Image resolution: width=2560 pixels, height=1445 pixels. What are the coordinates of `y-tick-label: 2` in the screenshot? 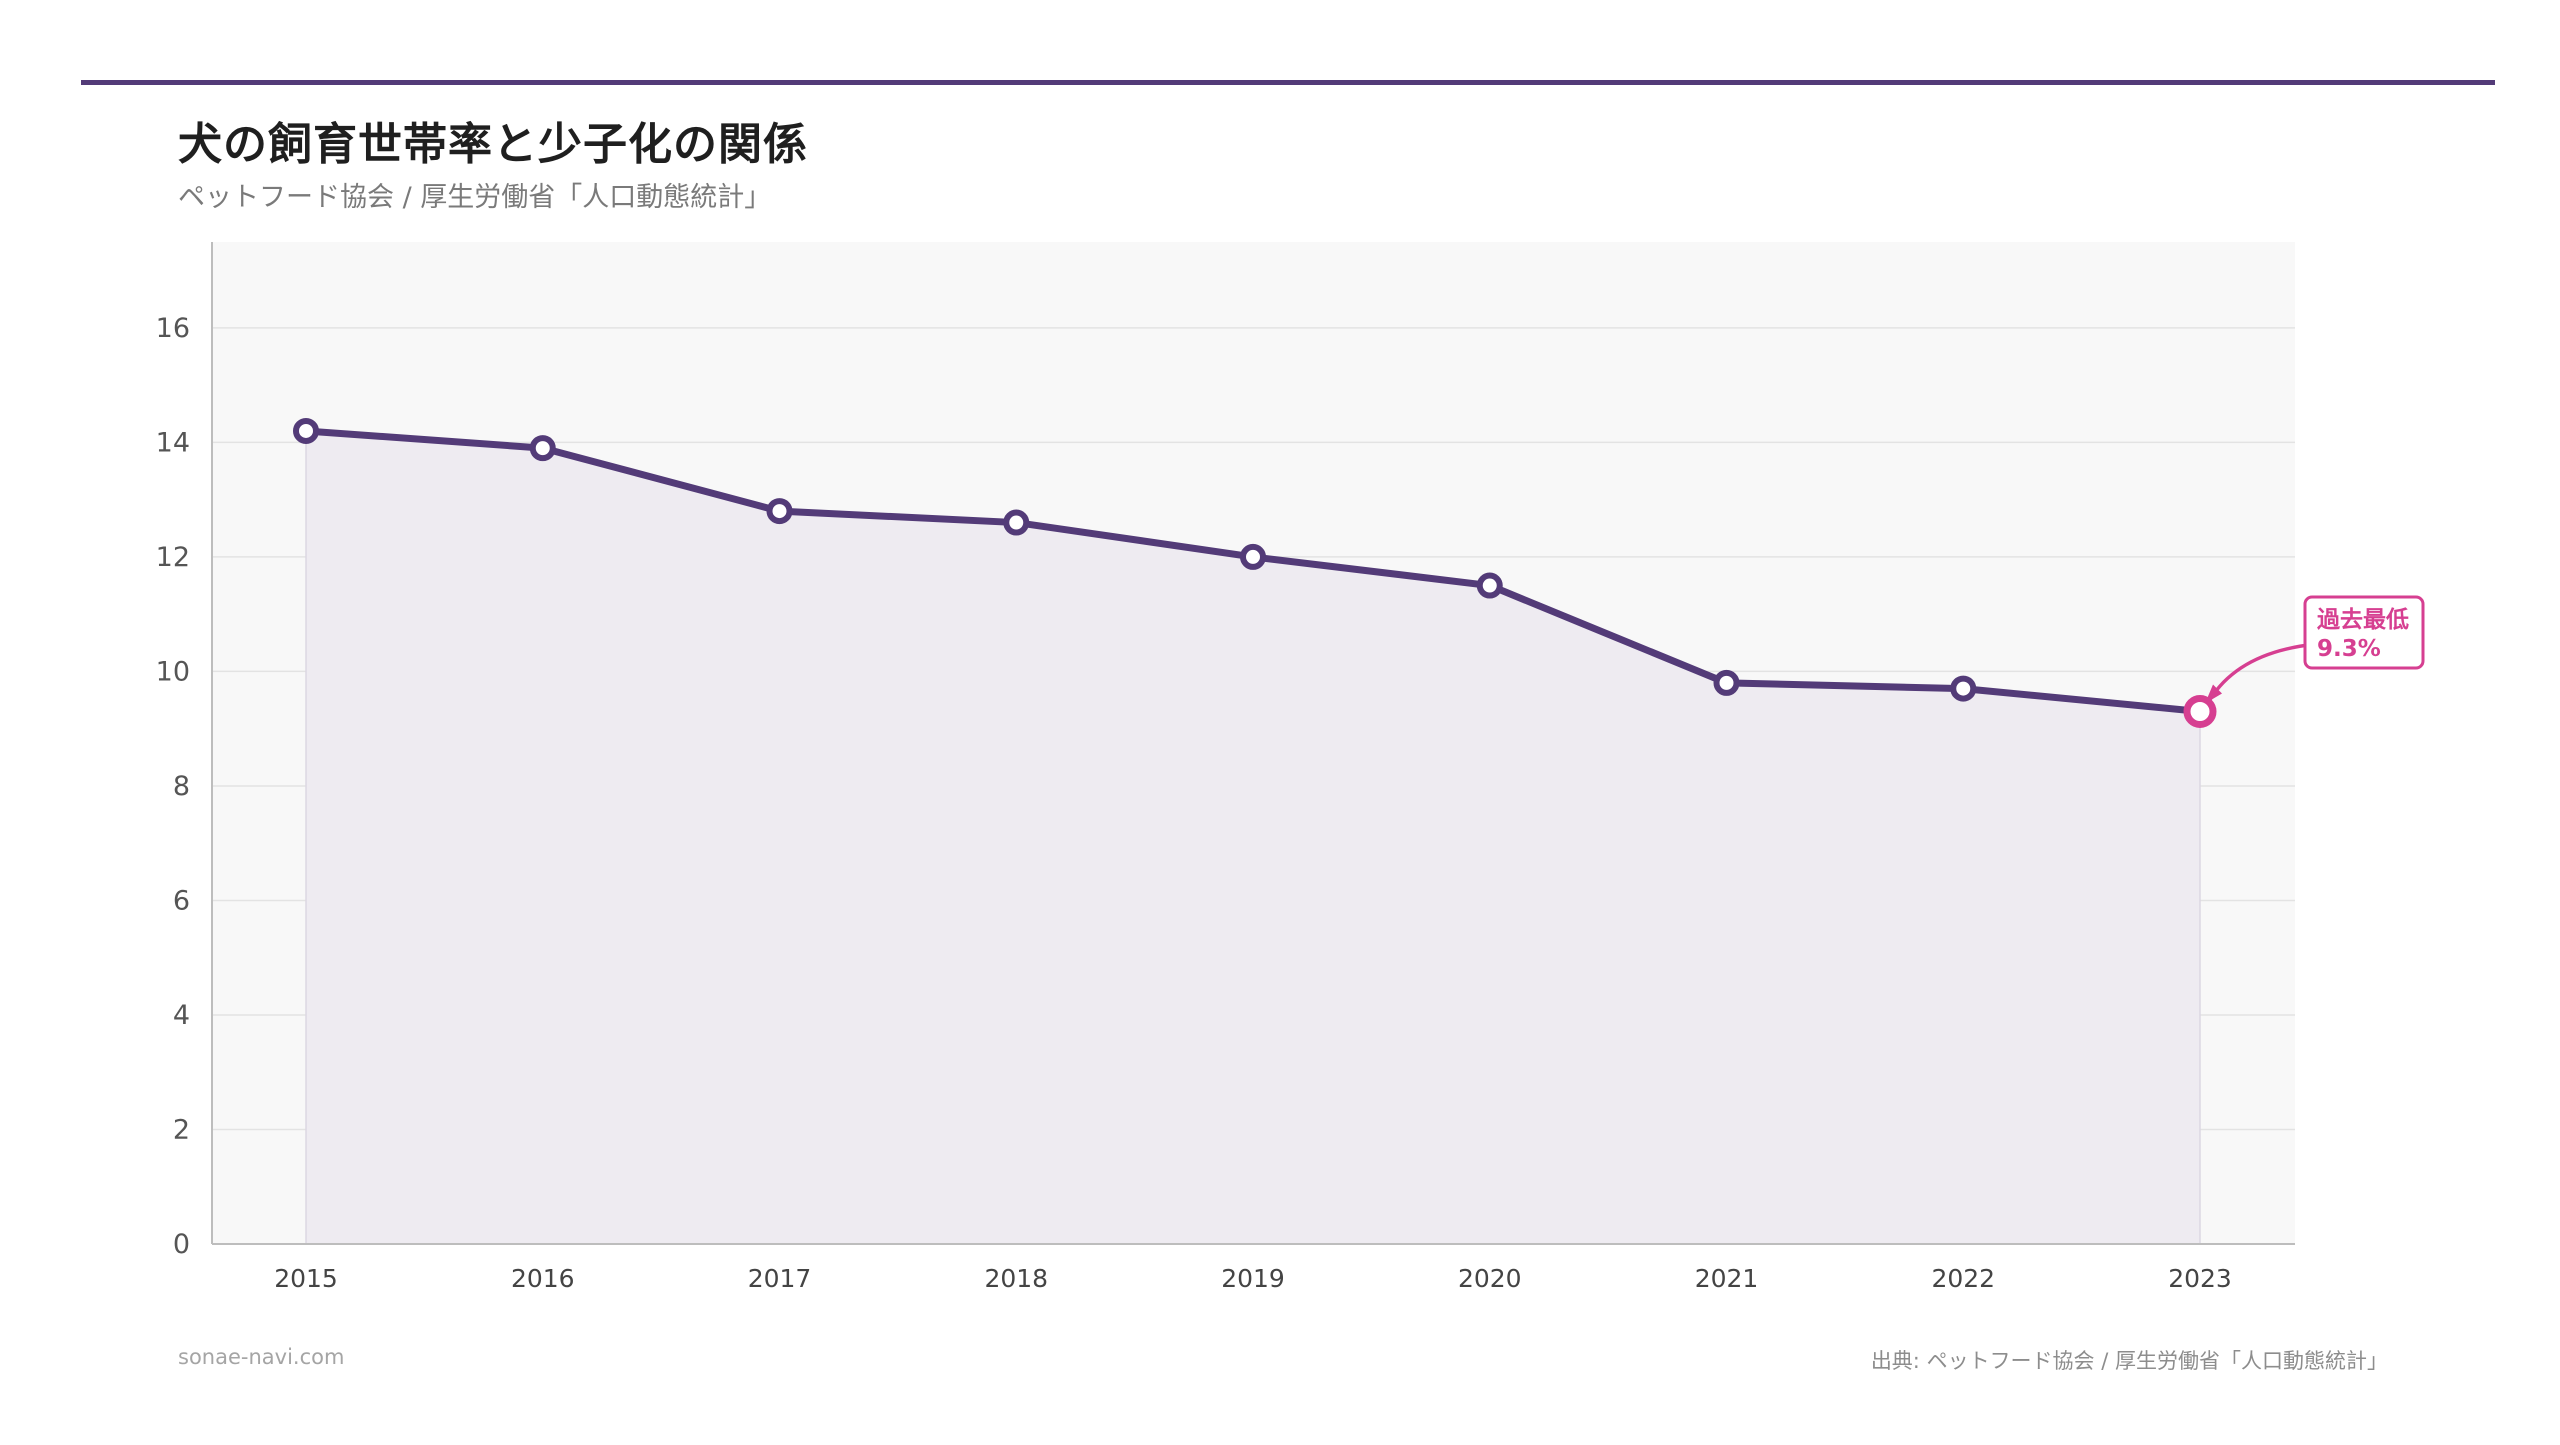 It's located at (181, 1129).